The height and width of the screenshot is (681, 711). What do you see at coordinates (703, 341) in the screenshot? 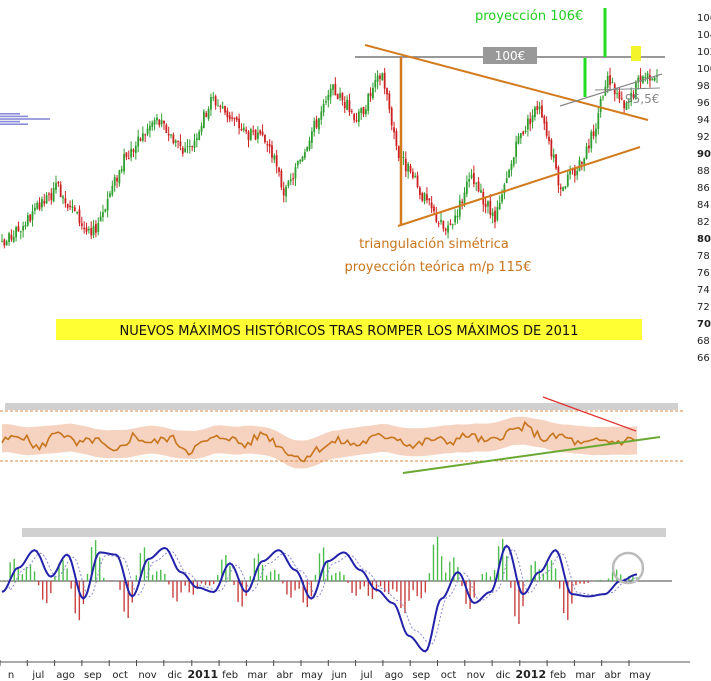
I see `y-tick-label: 68` at bounding box center [703, 341].